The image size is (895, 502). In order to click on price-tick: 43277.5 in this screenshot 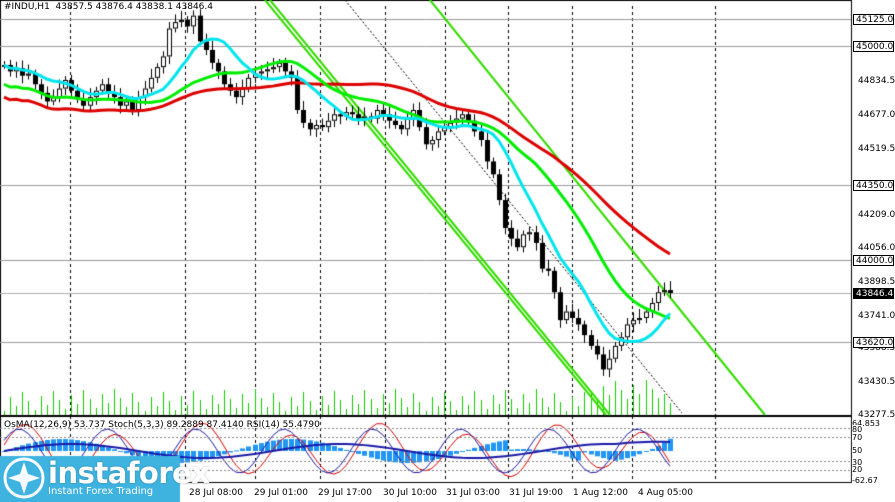, I will do `click(876, 415)`.